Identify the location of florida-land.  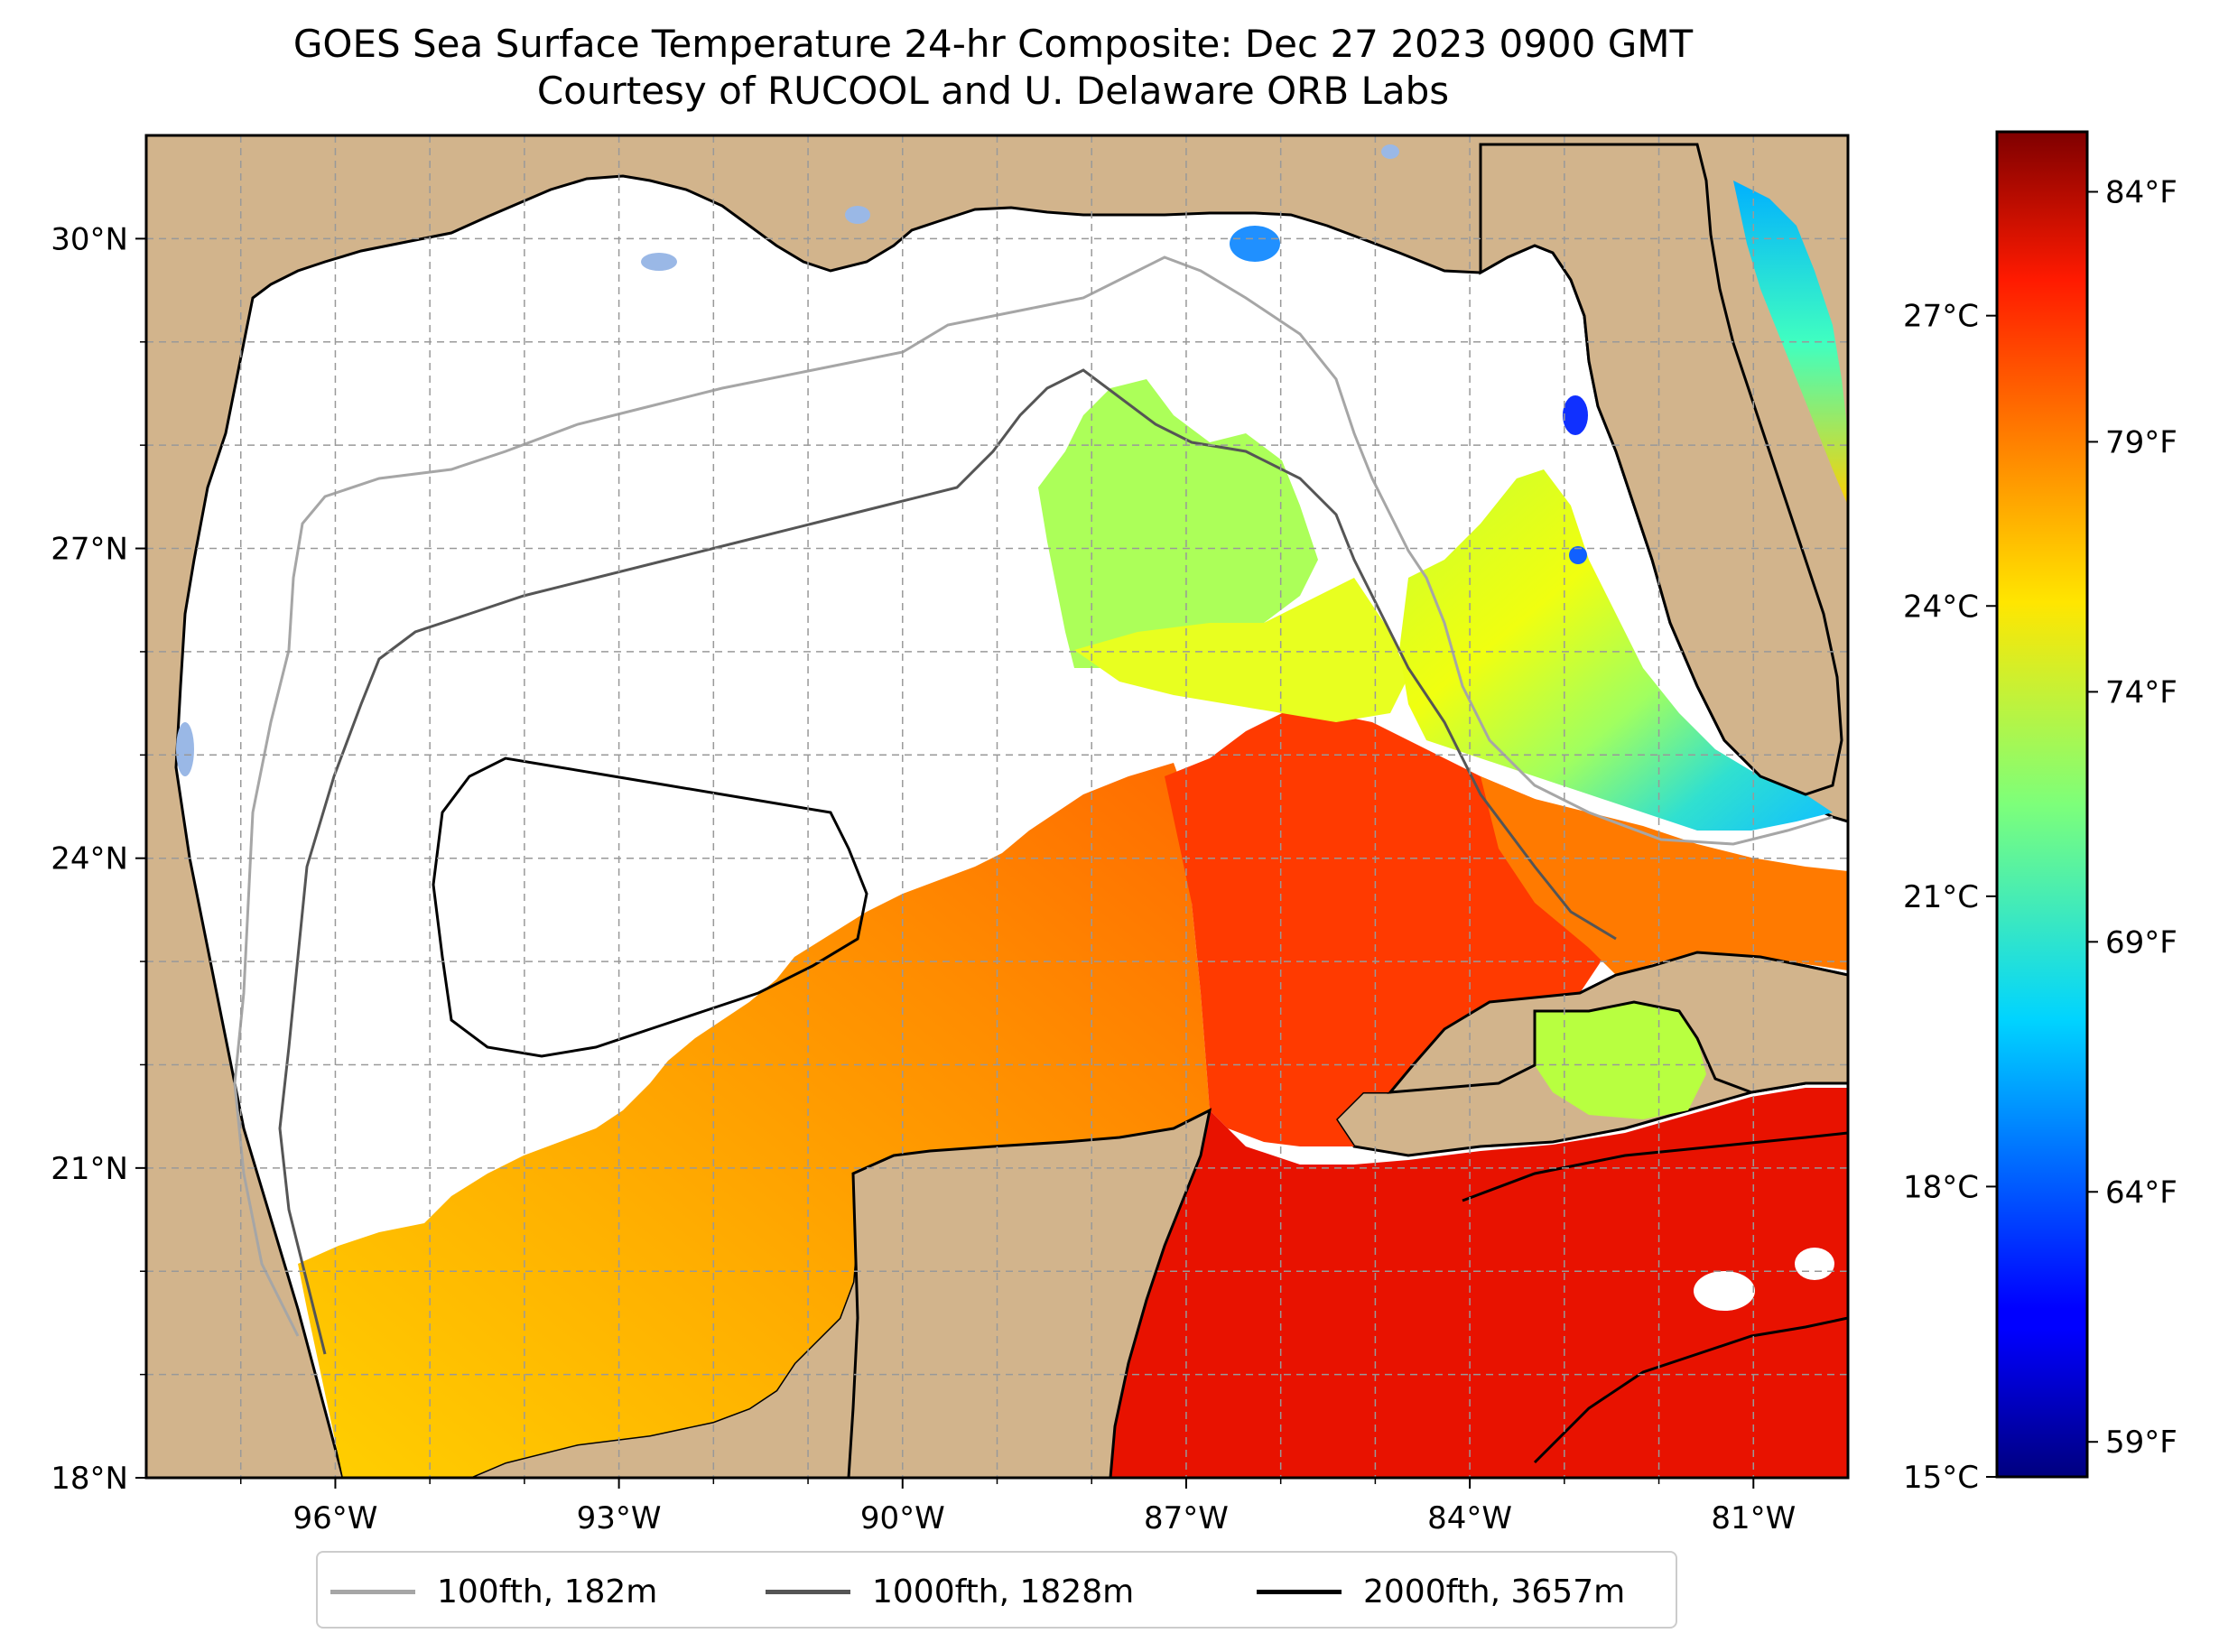
(1661, 469).